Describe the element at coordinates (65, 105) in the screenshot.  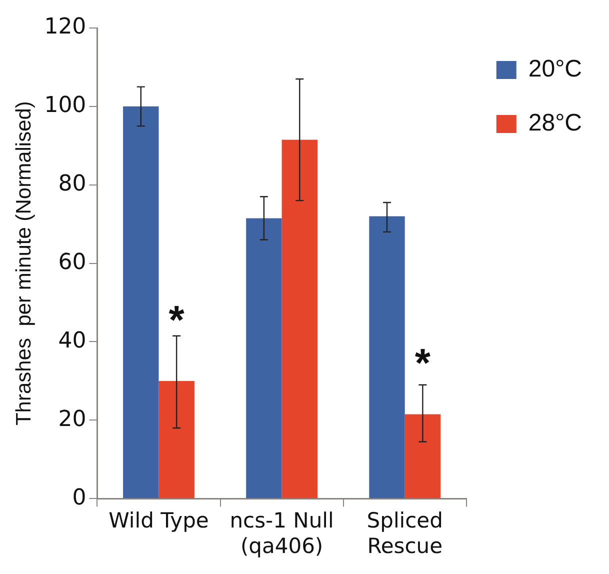
I see `y-tick-label: 100` at that location.